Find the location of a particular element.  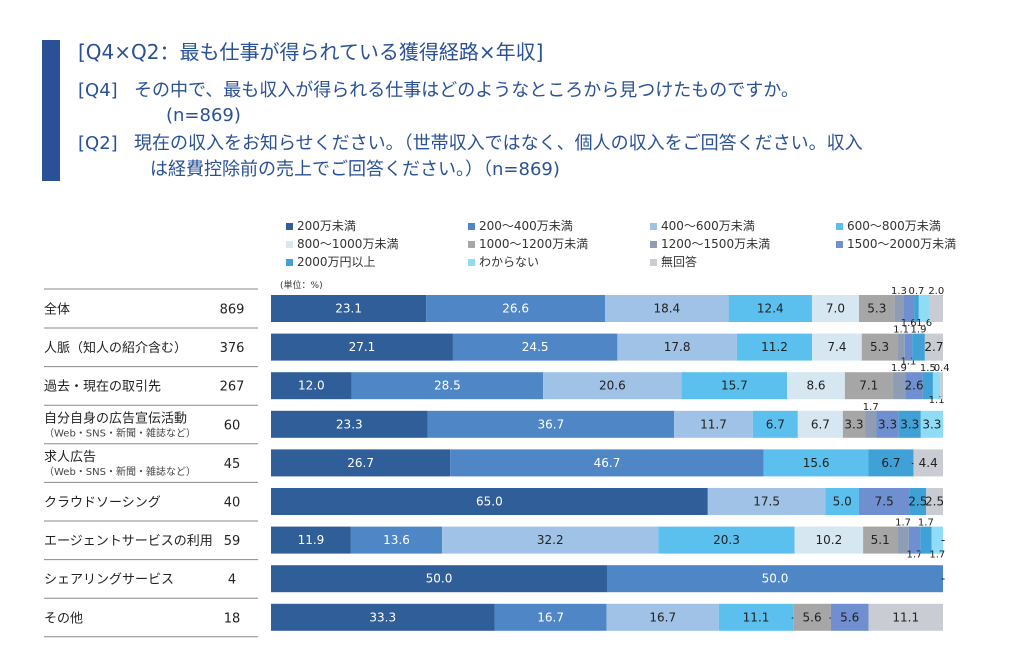

data-label: 0.7 is located at coordinates (917, 291).